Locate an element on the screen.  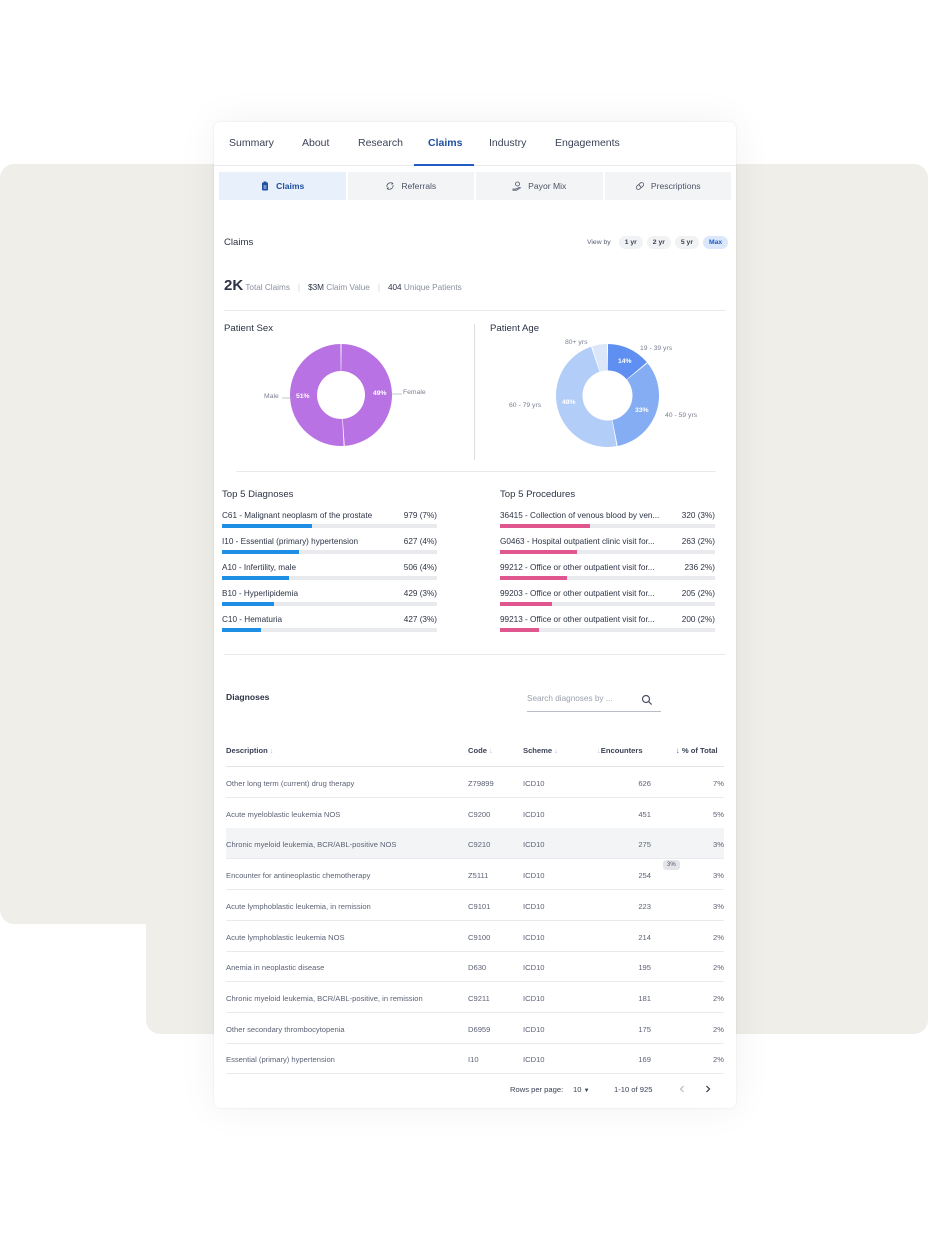
col-code: Code ↓ is located at coordinates (480, 750).